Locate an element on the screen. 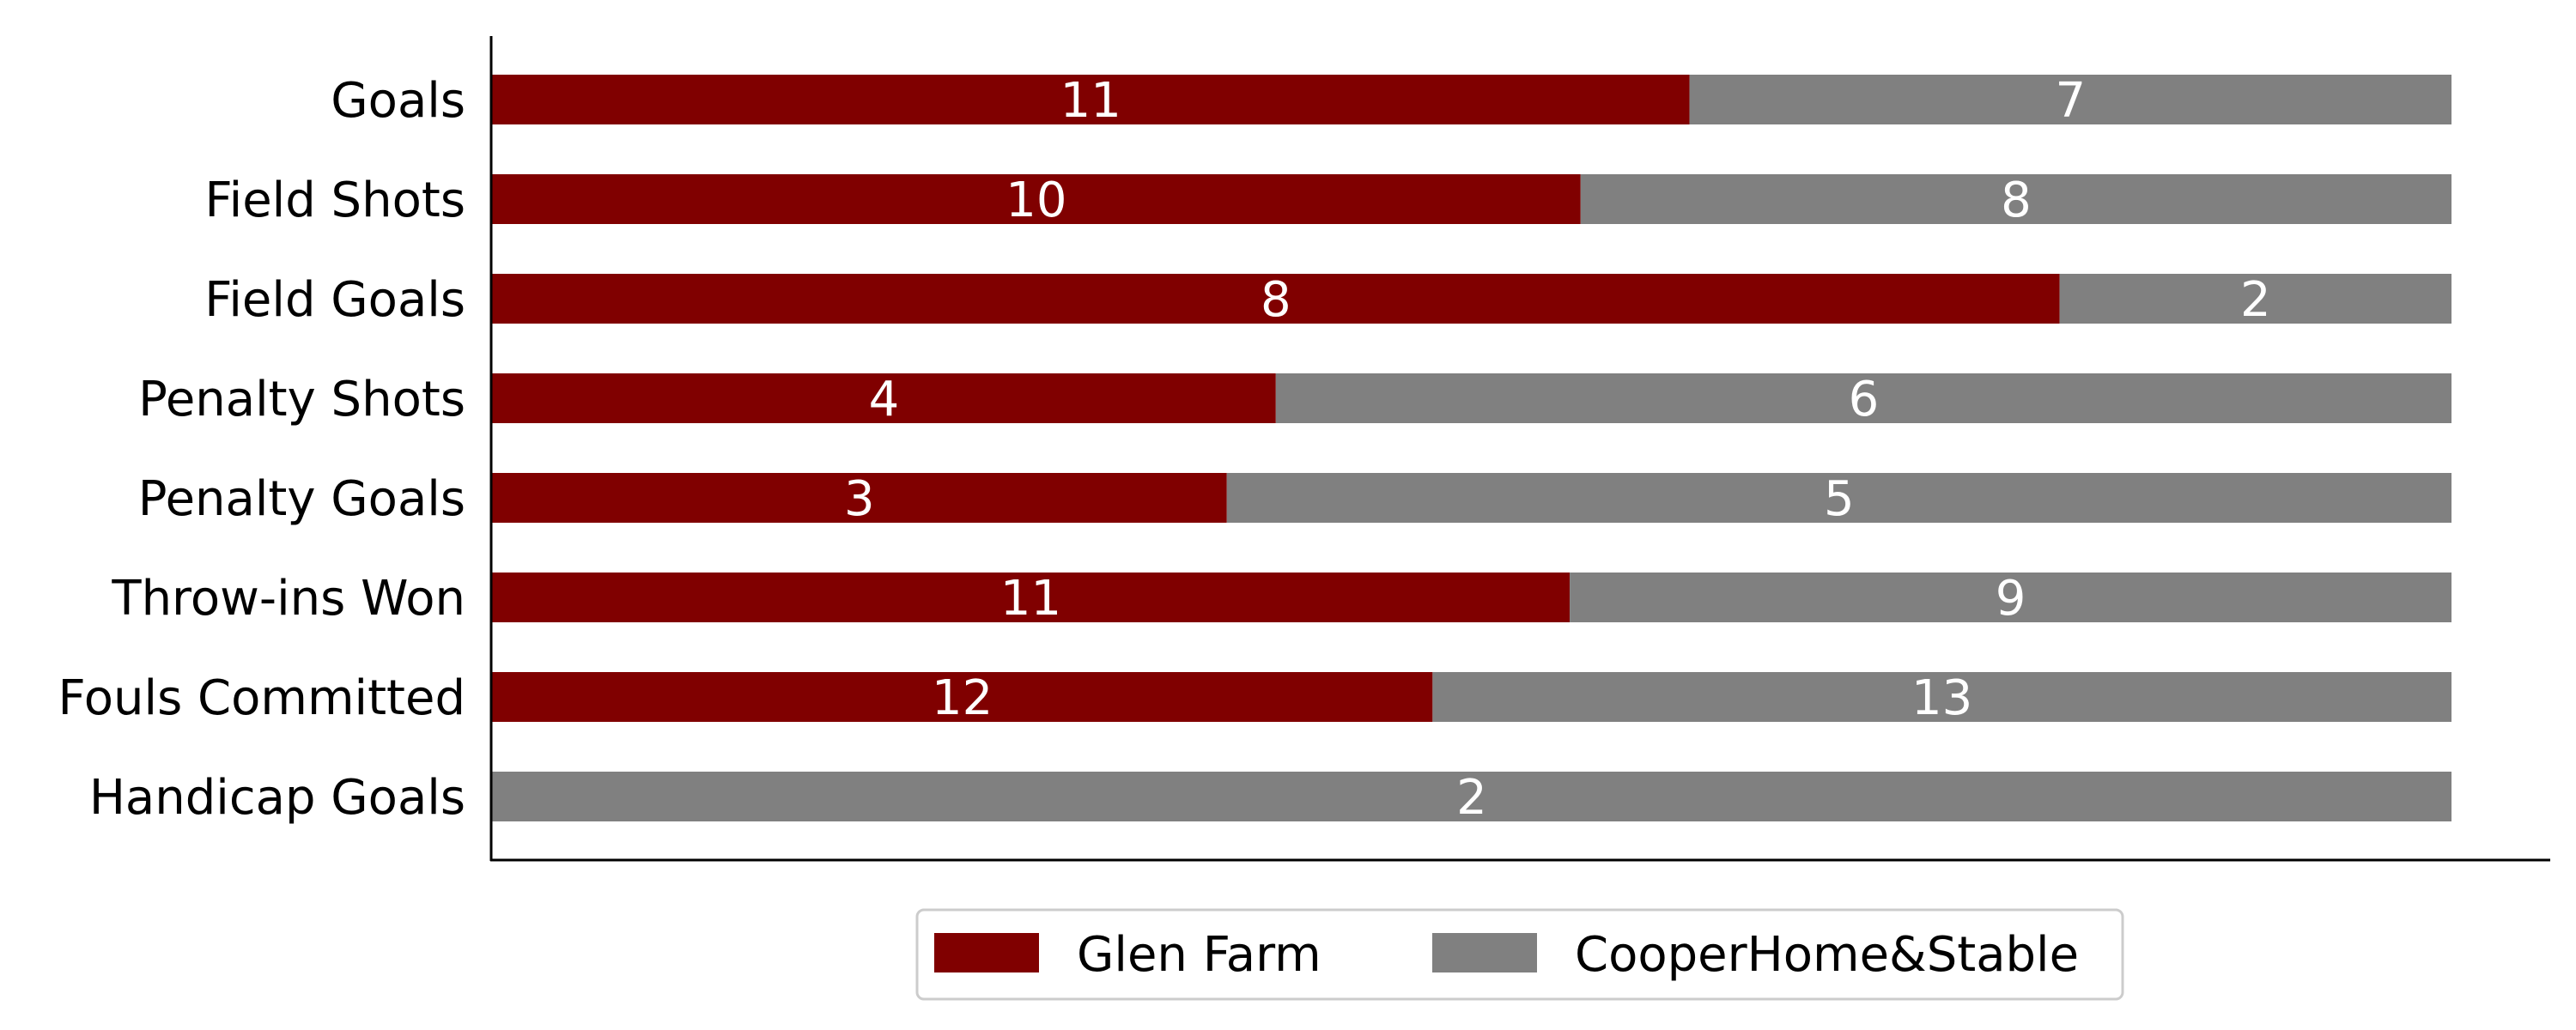 The width and height of the screenshot is (2576, 1030). bar-cooperhome-stable-handicap-goals is located at coordinates (1471, 796).